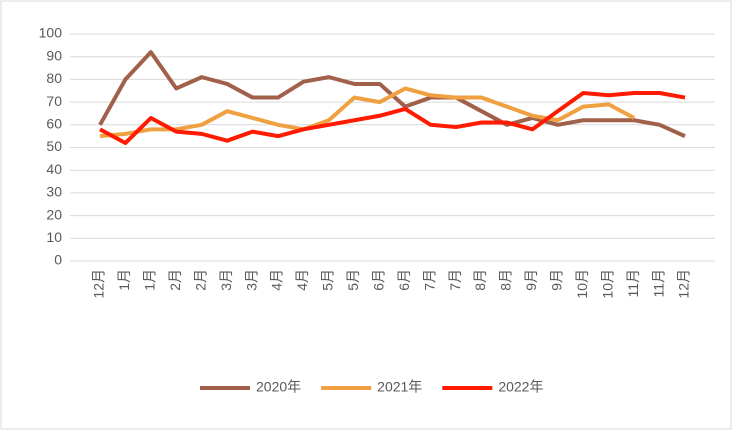 The width and height of the screenshot is (732, 435). Describe the element at coordinates (54, 169) in the screenshot. I see `y-tick-label: 40` at that location.